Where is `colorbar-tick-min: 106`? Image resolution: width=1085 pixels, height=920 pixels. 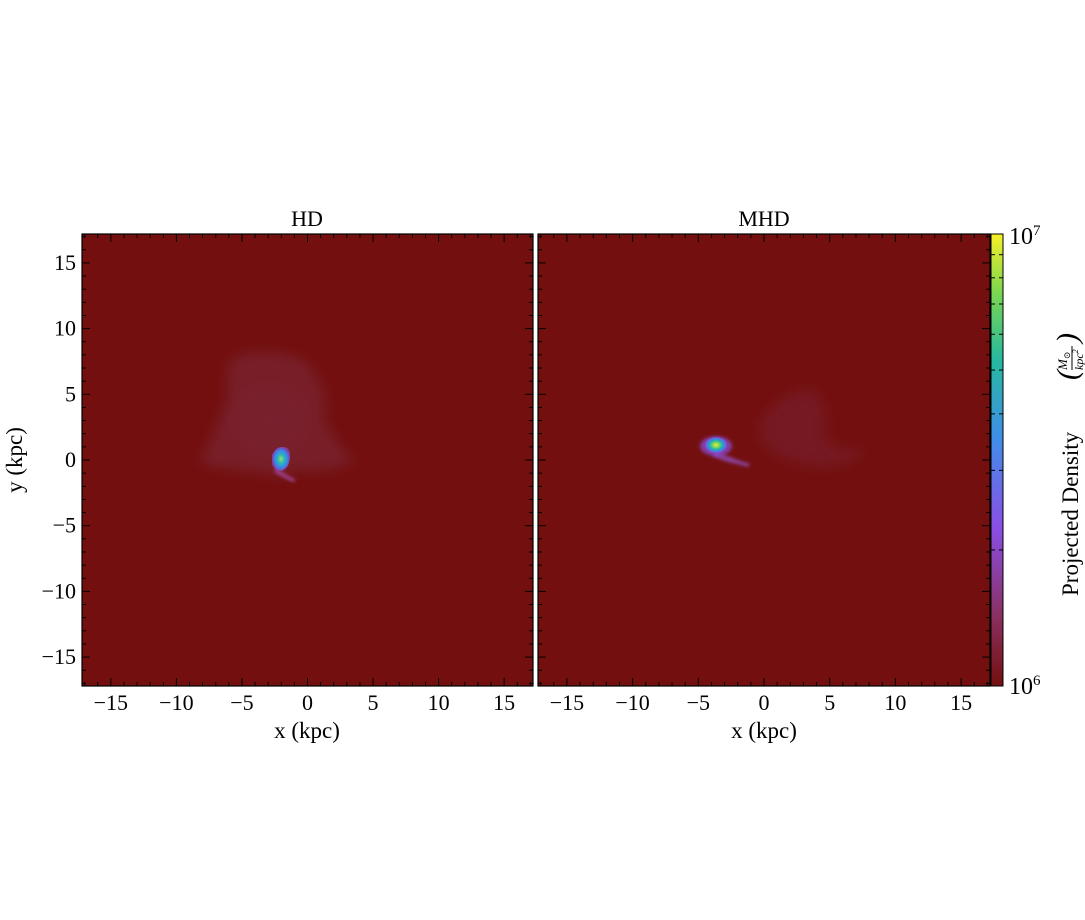 colorbar-tick-min: 106 is located at coordinates (1025, 686).